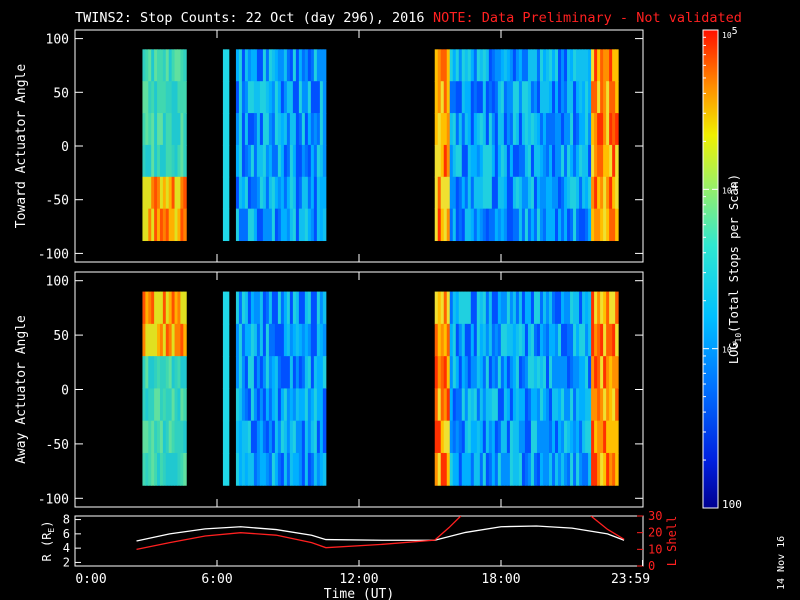 Image resolution: width=800 pixels, height=600 pixels. What do you see at coordinates (730, 188) in the screenshot?
I see `colorbar-tick-label: 104` at bounding box center [730, 188].